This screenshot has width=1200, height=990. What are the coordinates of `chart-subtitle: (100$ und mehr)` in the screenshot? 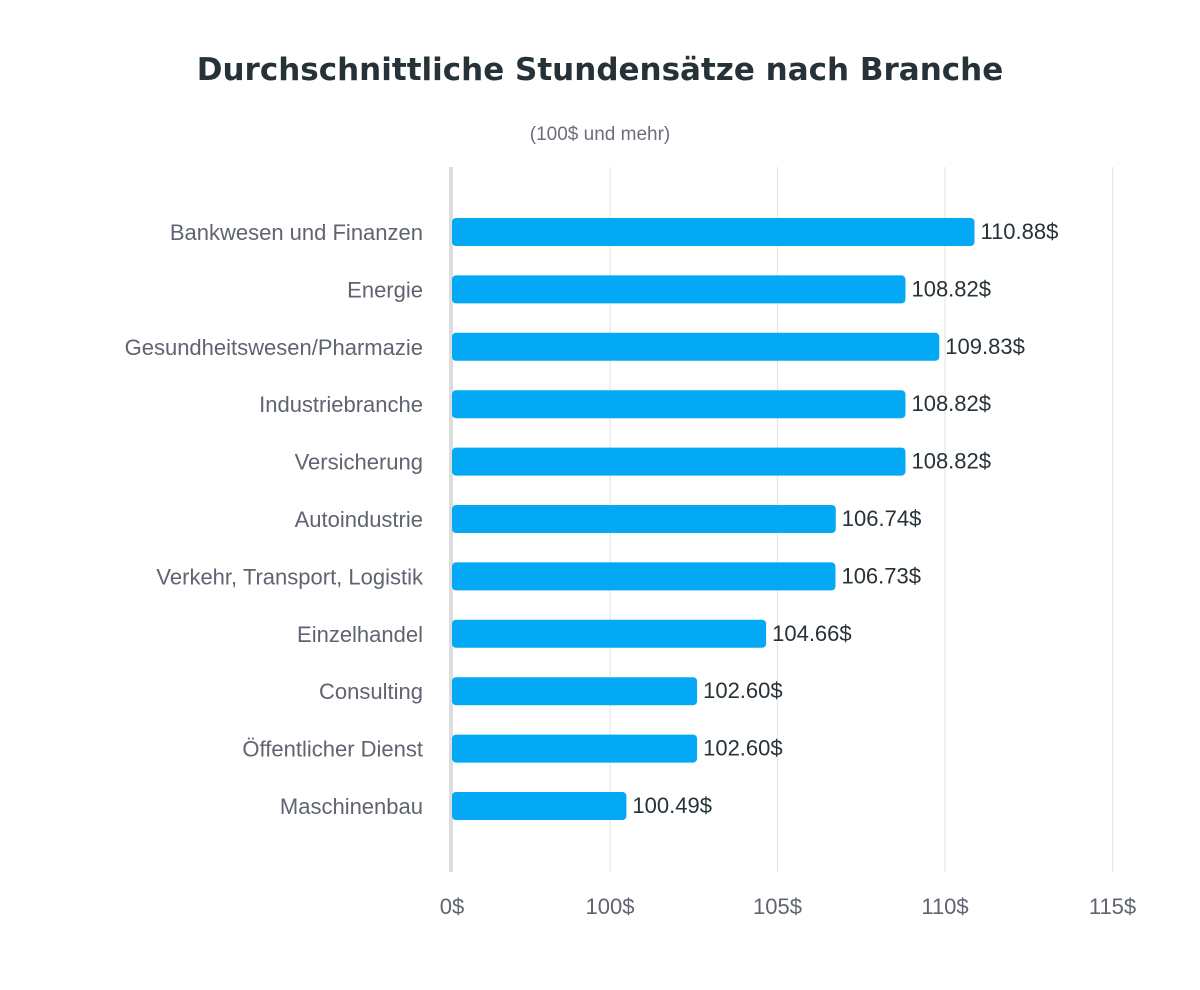 It's located at (600, 134).